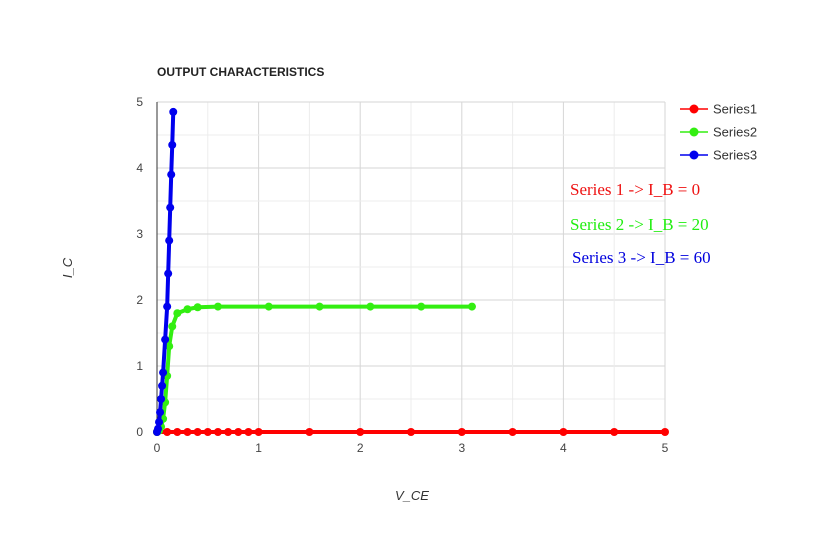 The width and height of the screenshot is (823, 534). I want to click on legend: Series1 Series2 Series3, so click(718, 132).